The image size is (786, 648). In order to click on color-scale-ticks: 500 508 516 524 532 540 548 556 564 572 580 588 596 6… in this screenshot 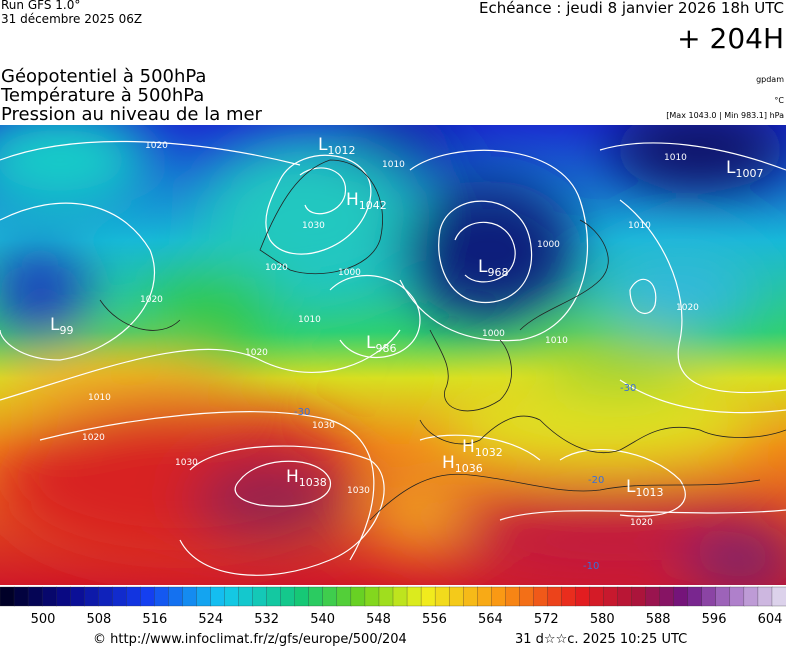, I will do `click(407, 619)`.